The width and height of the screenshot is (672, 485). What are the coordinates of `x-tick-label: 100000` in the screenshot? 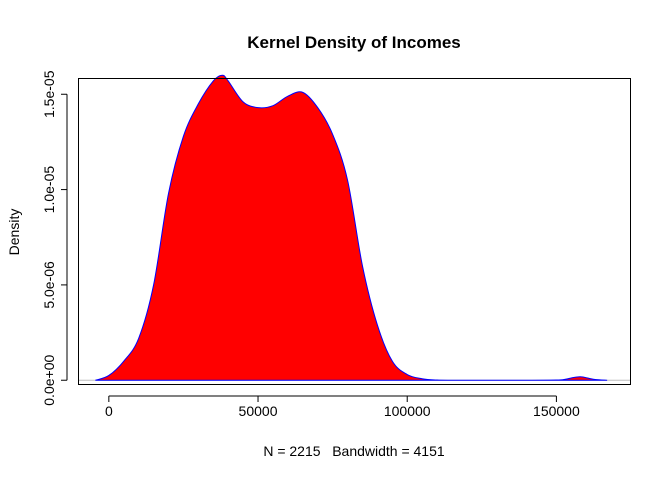 It's located at (407, 411).